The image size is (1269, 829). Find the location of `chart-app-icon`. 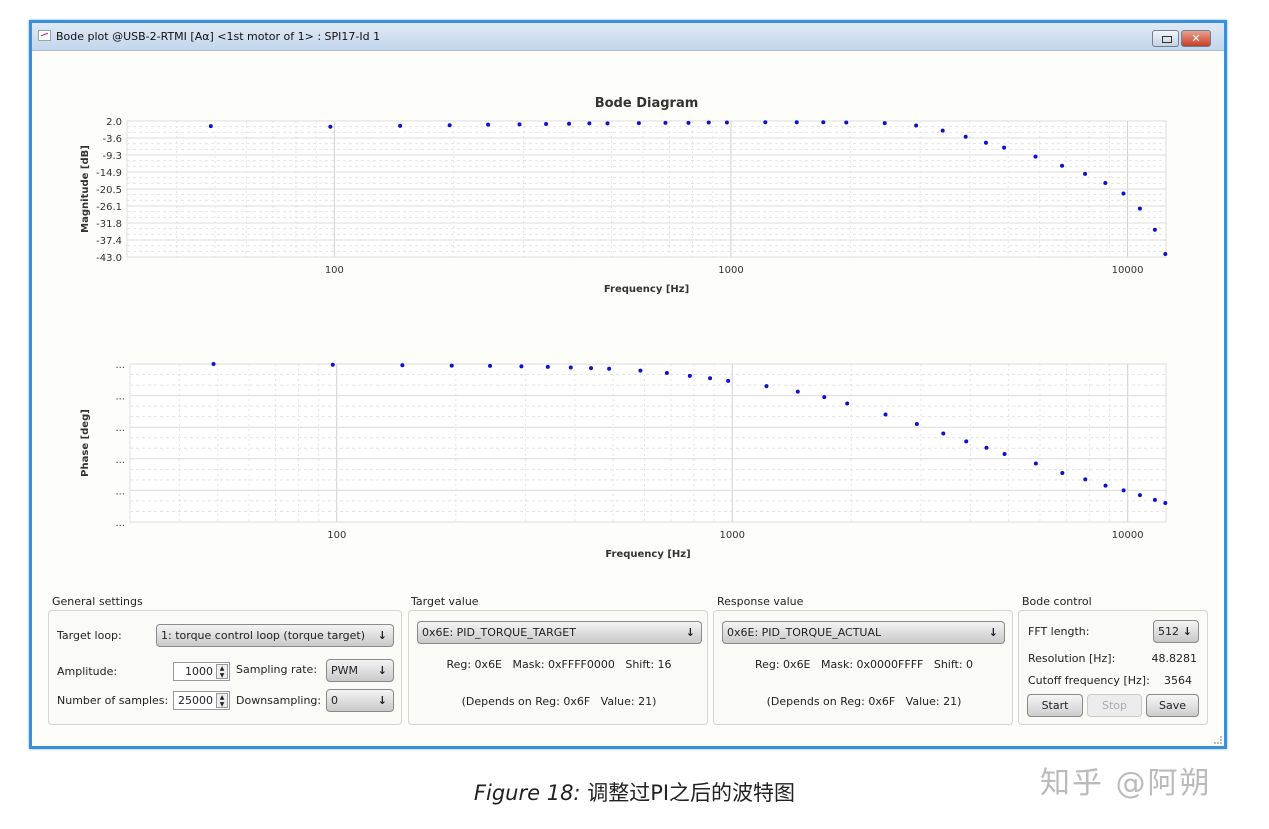

chart-app-icon is located at coordinates (44, 35).